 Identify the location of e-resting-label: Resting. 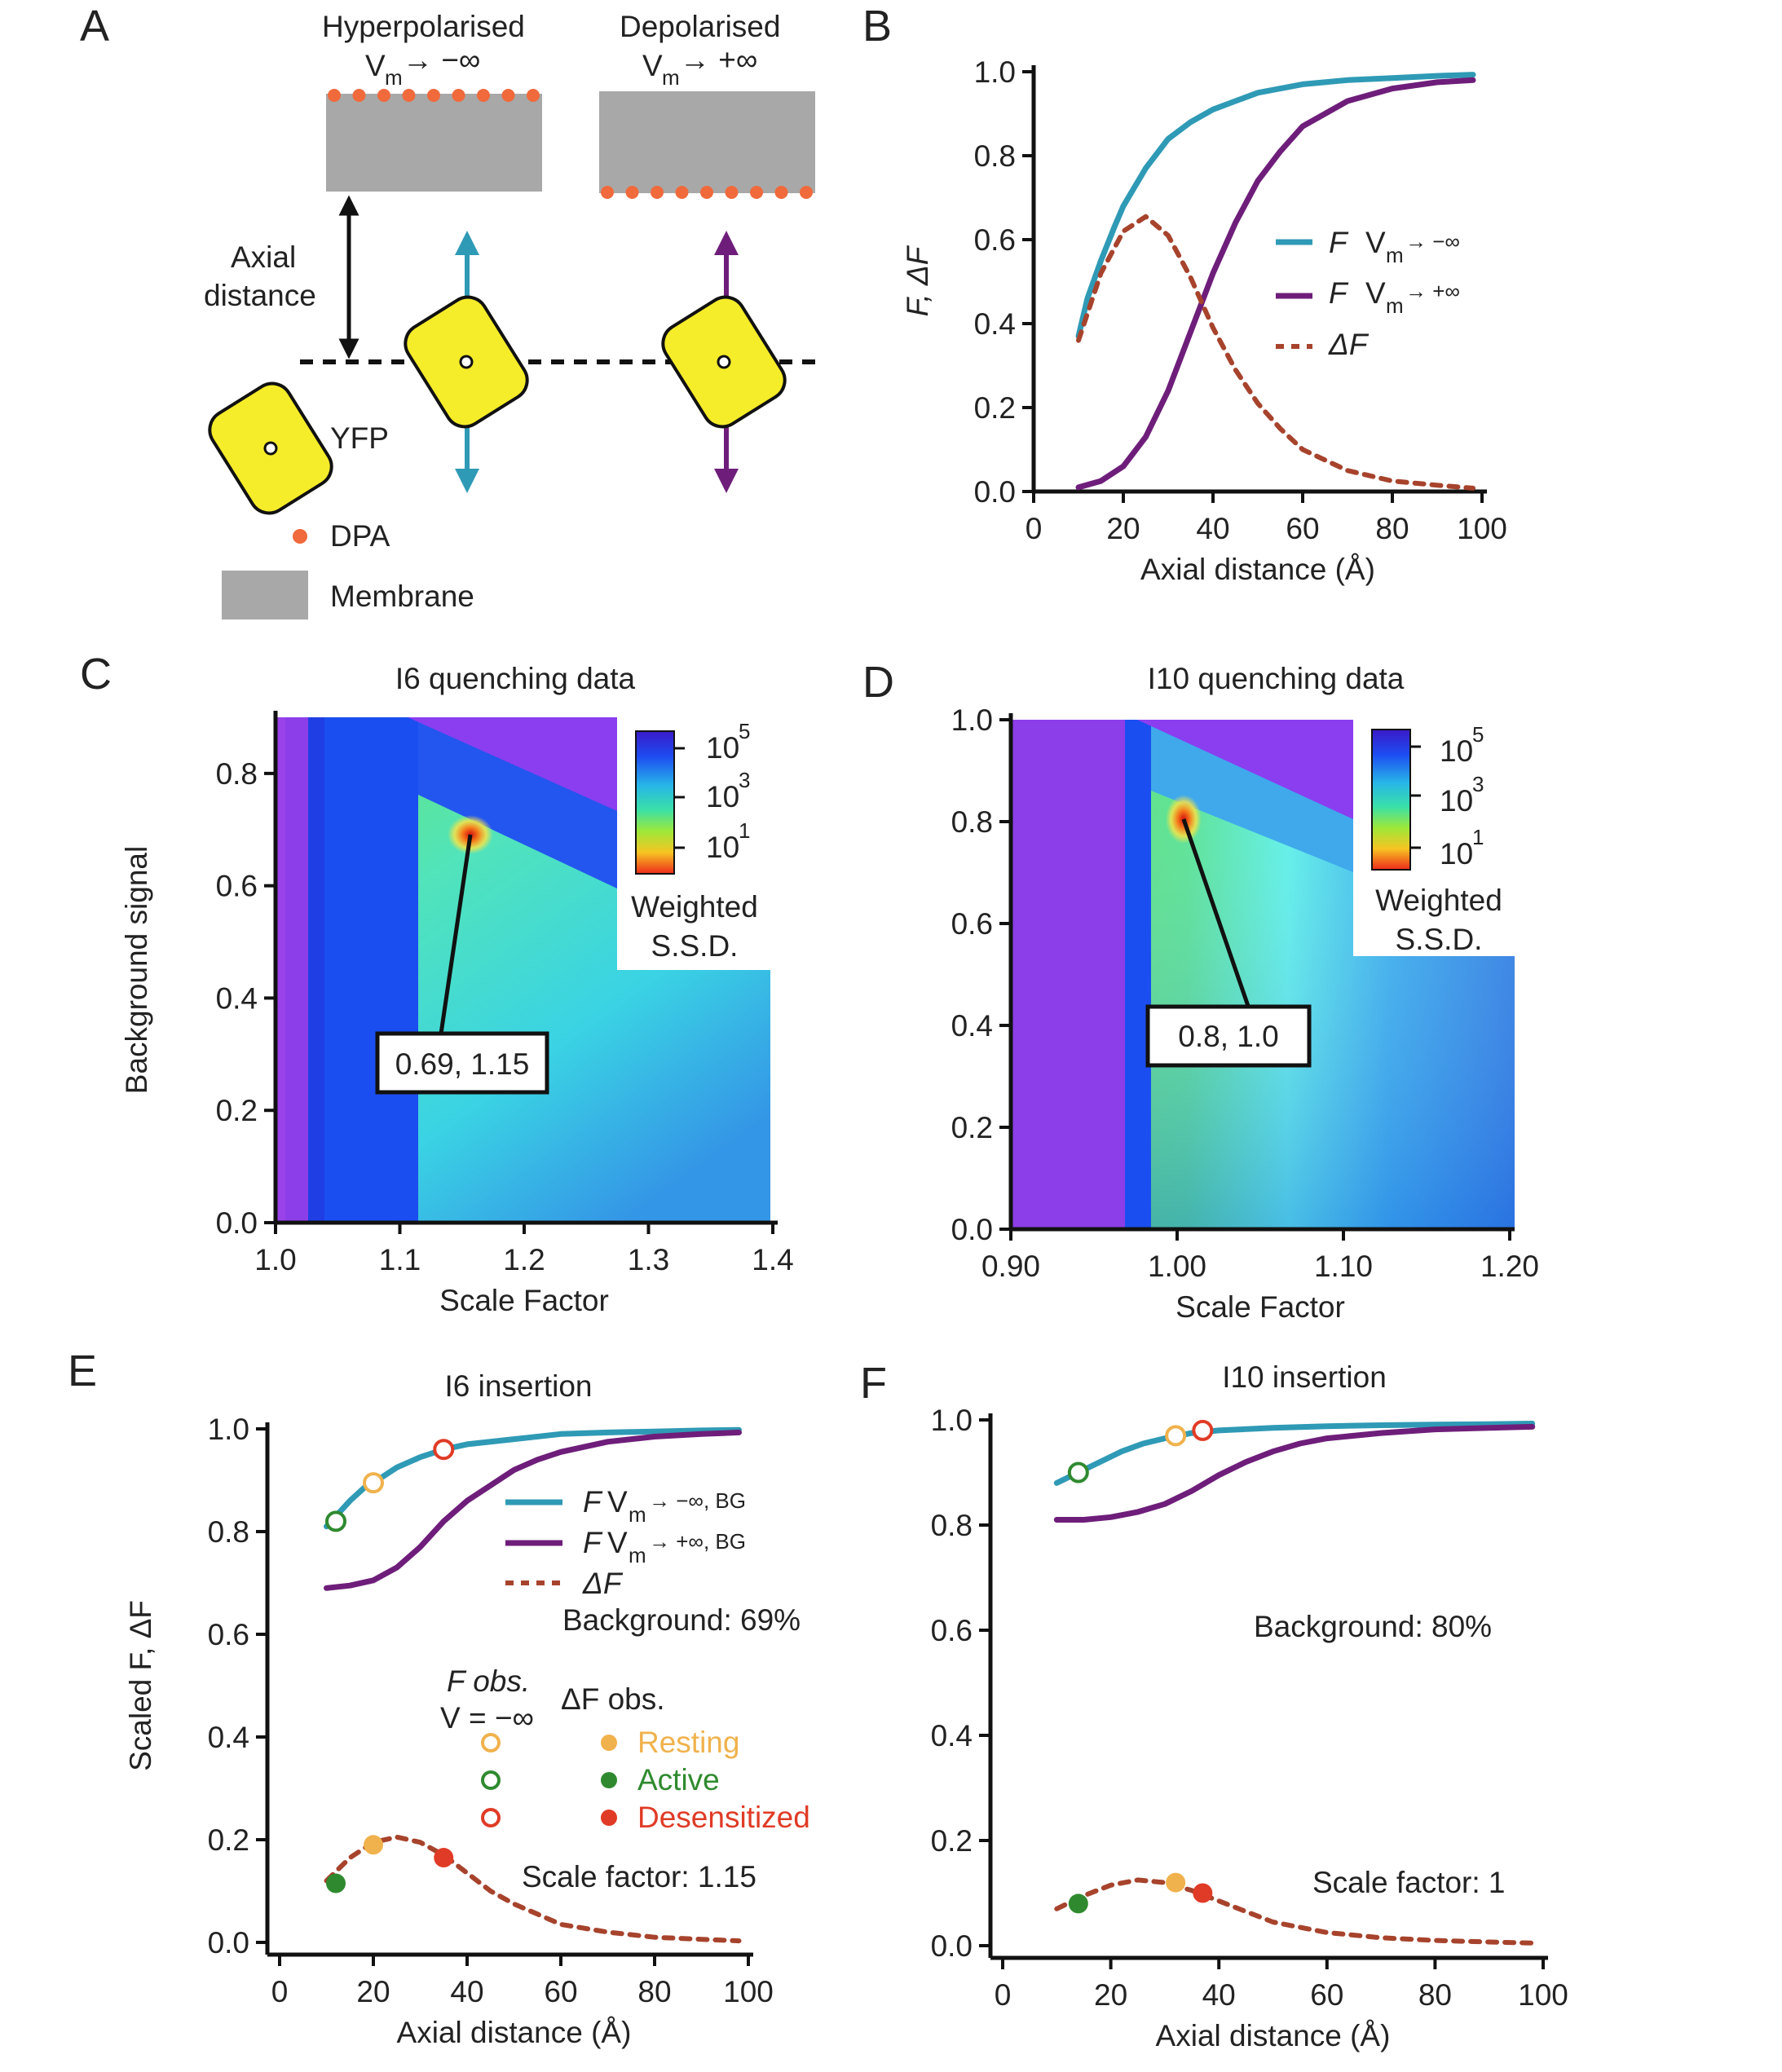
(688, 1742).